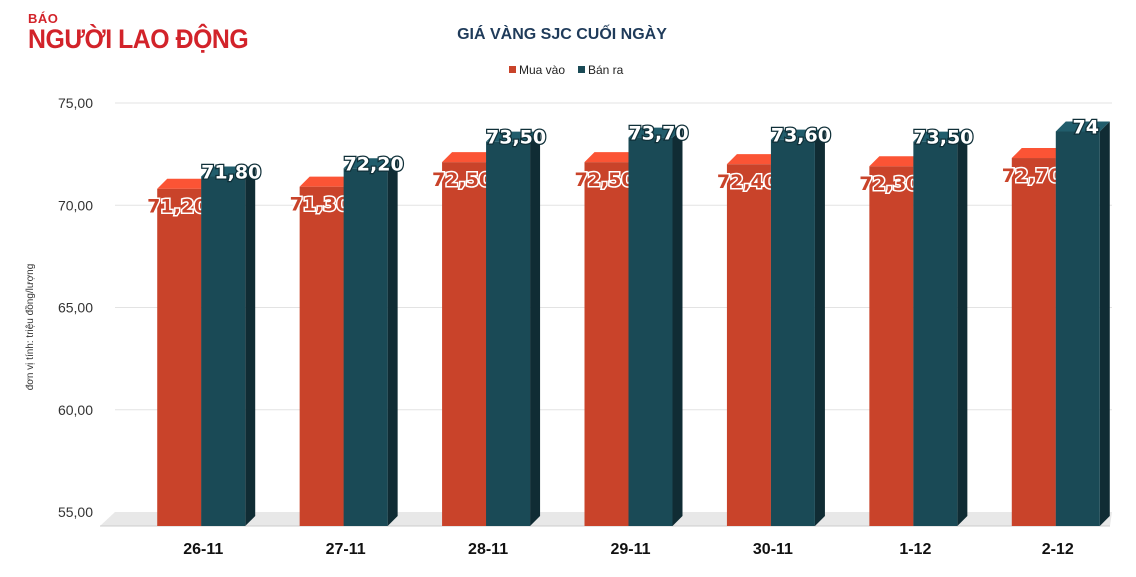  I want to click on x-tick-label: 27-11, so click(346, 549).